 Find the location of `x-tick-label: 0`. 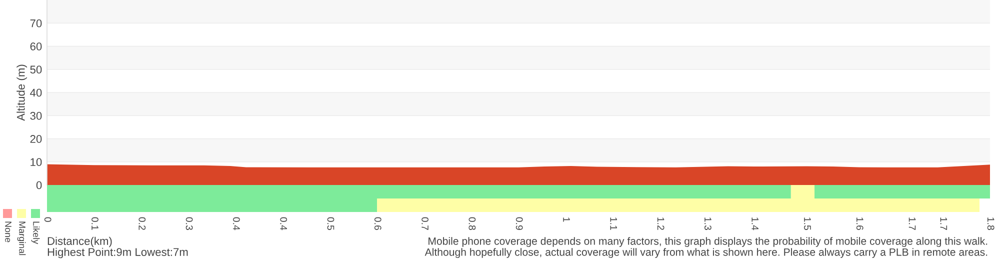

x-tick-label: 0 is located at coordinates (48, 219).